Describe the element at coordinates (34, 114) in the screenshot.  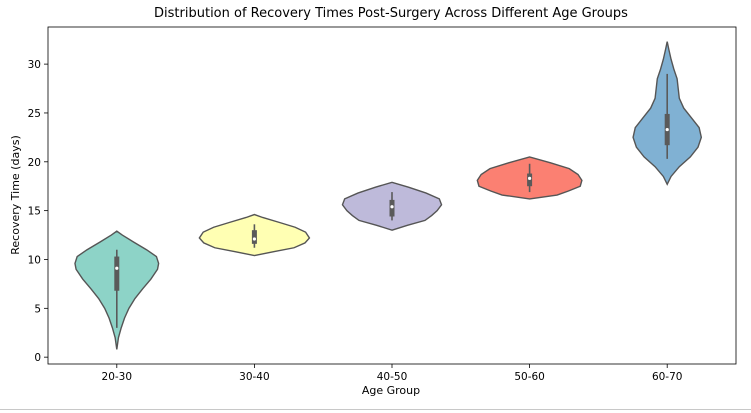
I see `y-tick-label: 25` at that location.